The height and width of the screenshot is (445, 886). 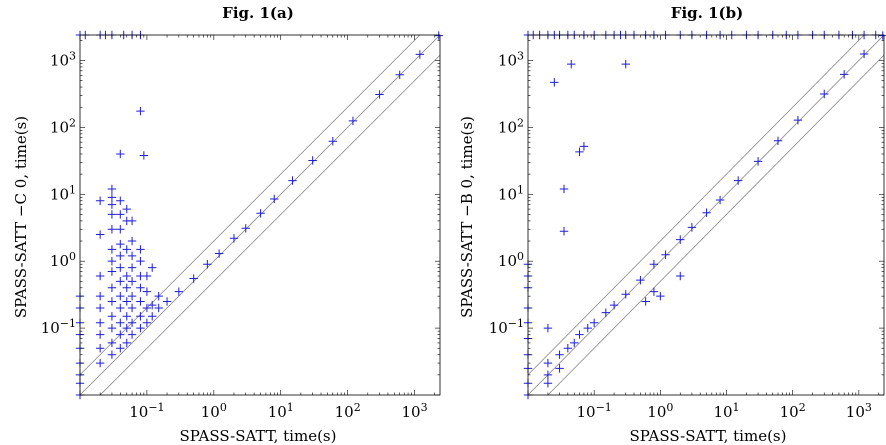 What do you see at coordinates (63, 260) in the screenshot?
I see `y-tick-label-a-1: 10⁰` at bounding box center [63, 260].